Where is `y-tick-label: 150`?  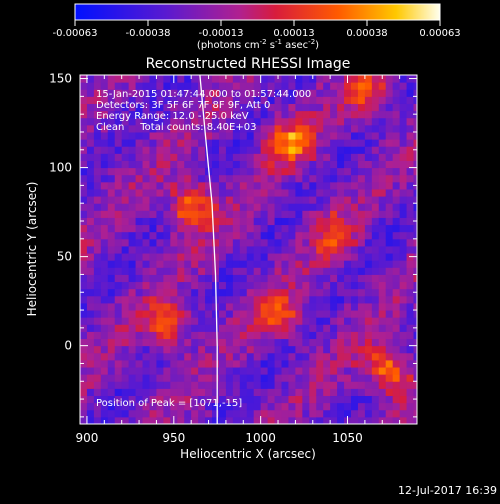 y-tick-label: 150 is located at coordinates (60, 79).